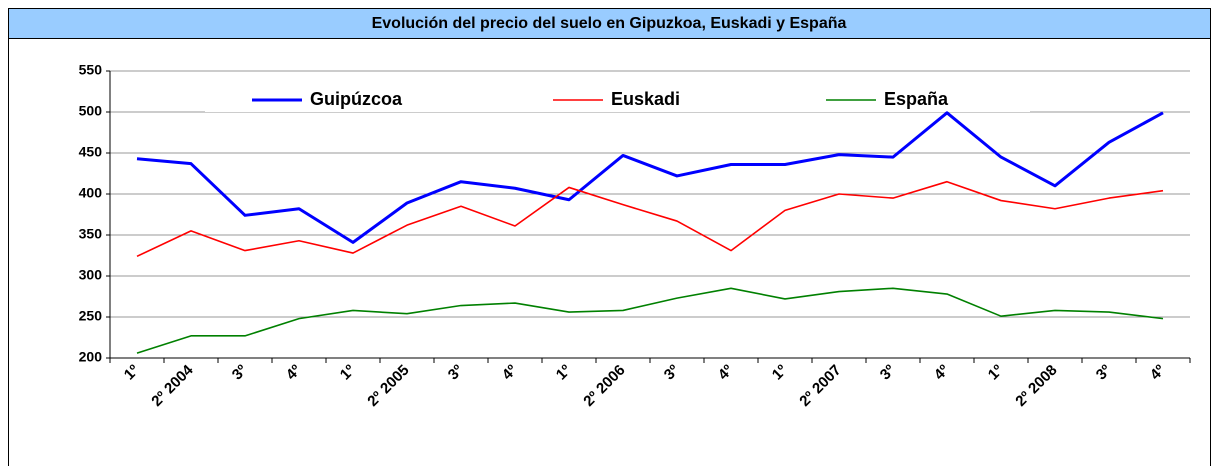  I want to click on y-tick-label: 200, so click(91, 357).